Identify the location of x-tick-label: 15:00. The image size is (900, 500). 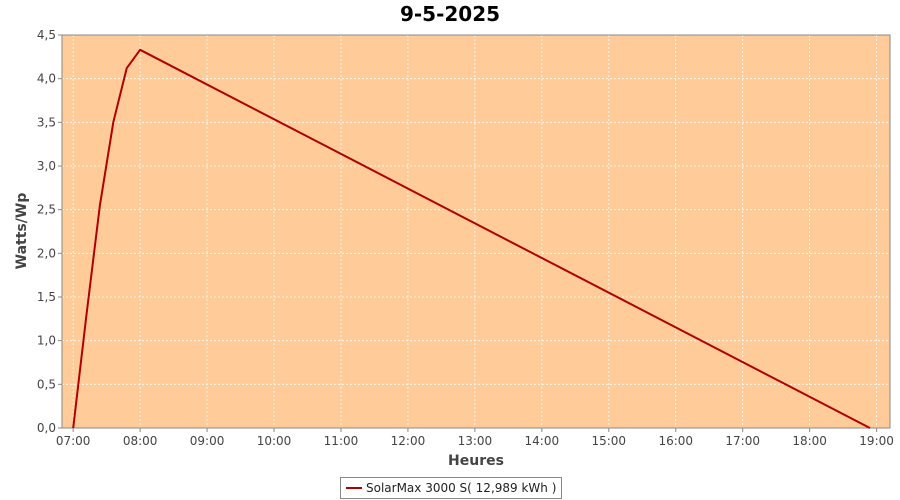
(608, 441).